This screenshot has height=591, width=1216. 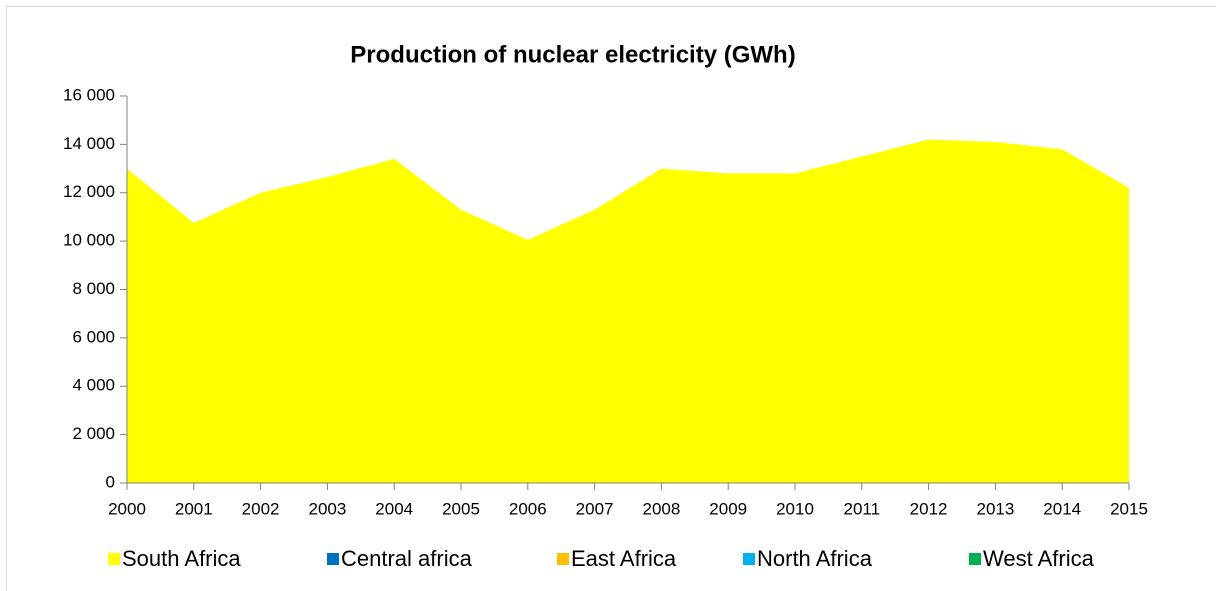 I want to click on legend-label: East Africa, so click(x=624, y=558).